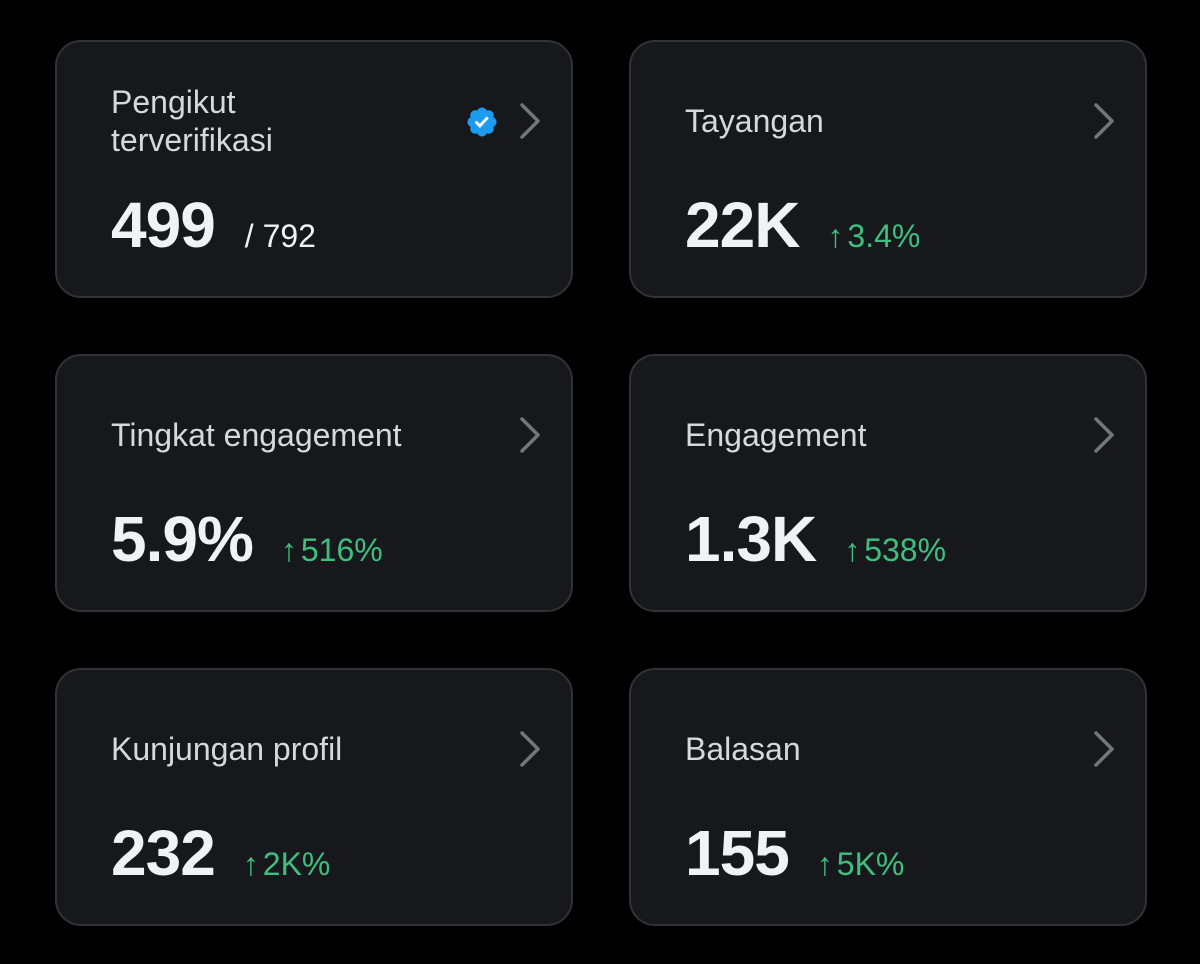  I want to click on metric-value: 155, so click(737, 853).